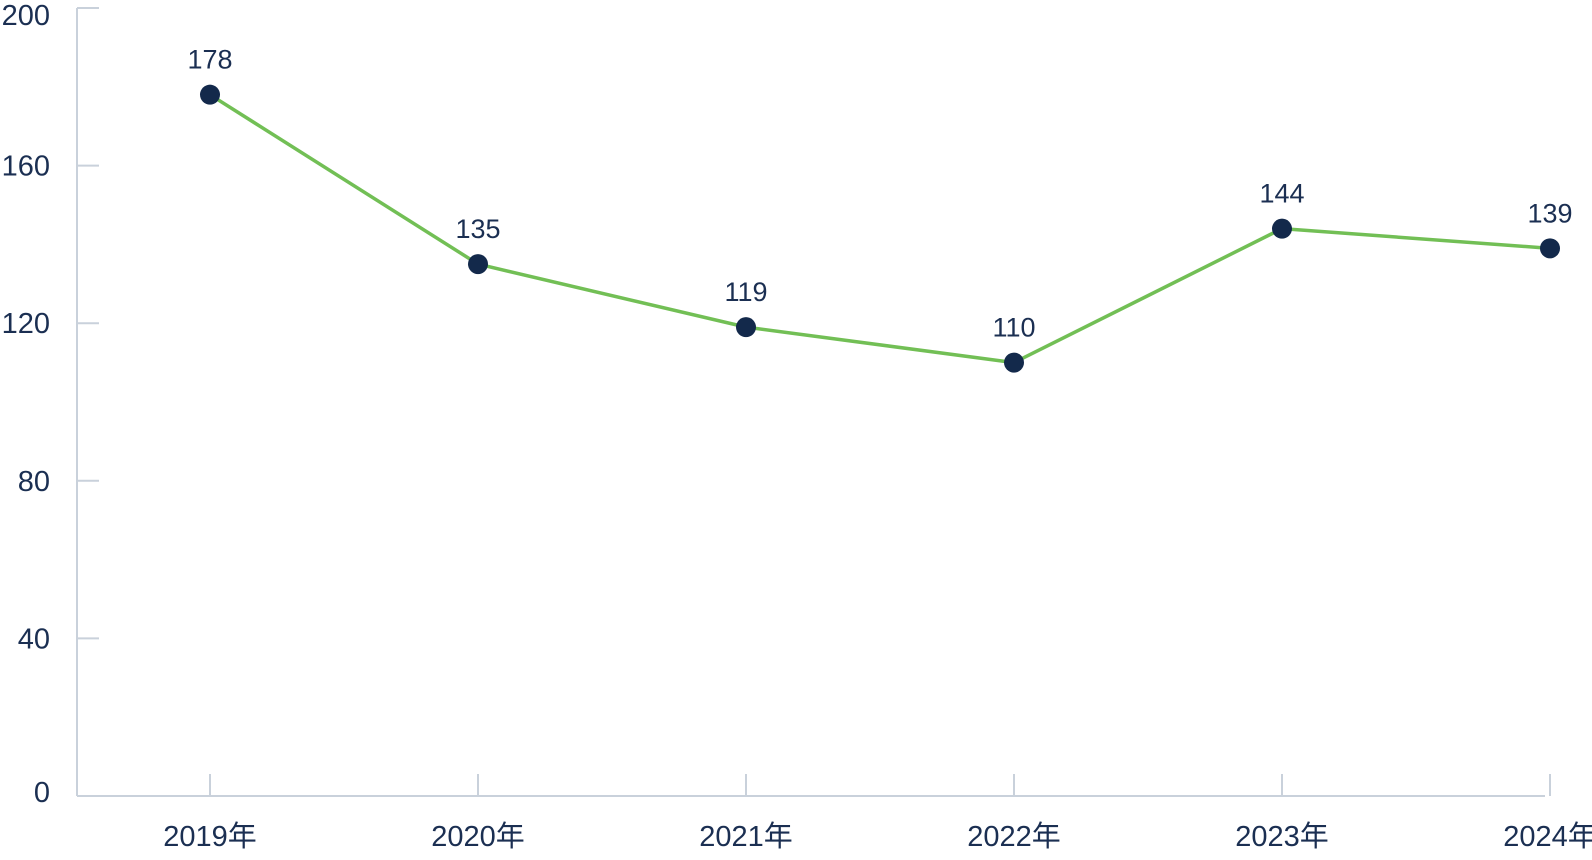 Image resolution: width=1592 pixels, height=860 pixels. I want to click on y-tick-label: 80, so click(34, 482).